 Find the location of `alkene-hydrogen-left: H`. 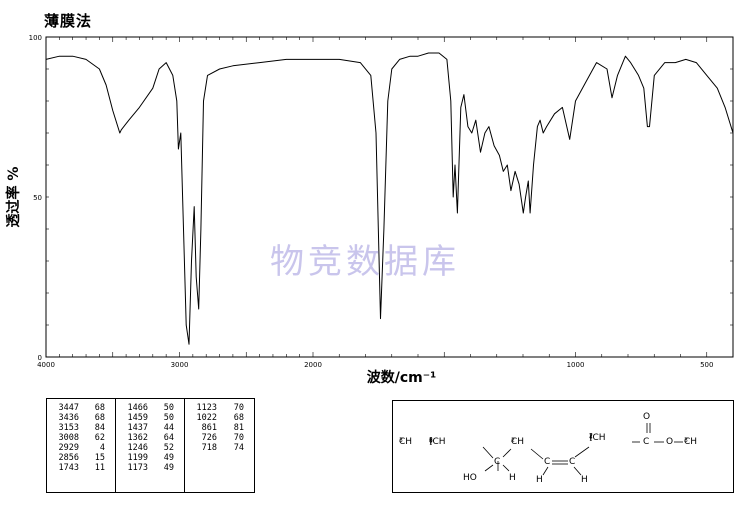

alkene-hydrogen-left: H is located at coordinates (539, 480).